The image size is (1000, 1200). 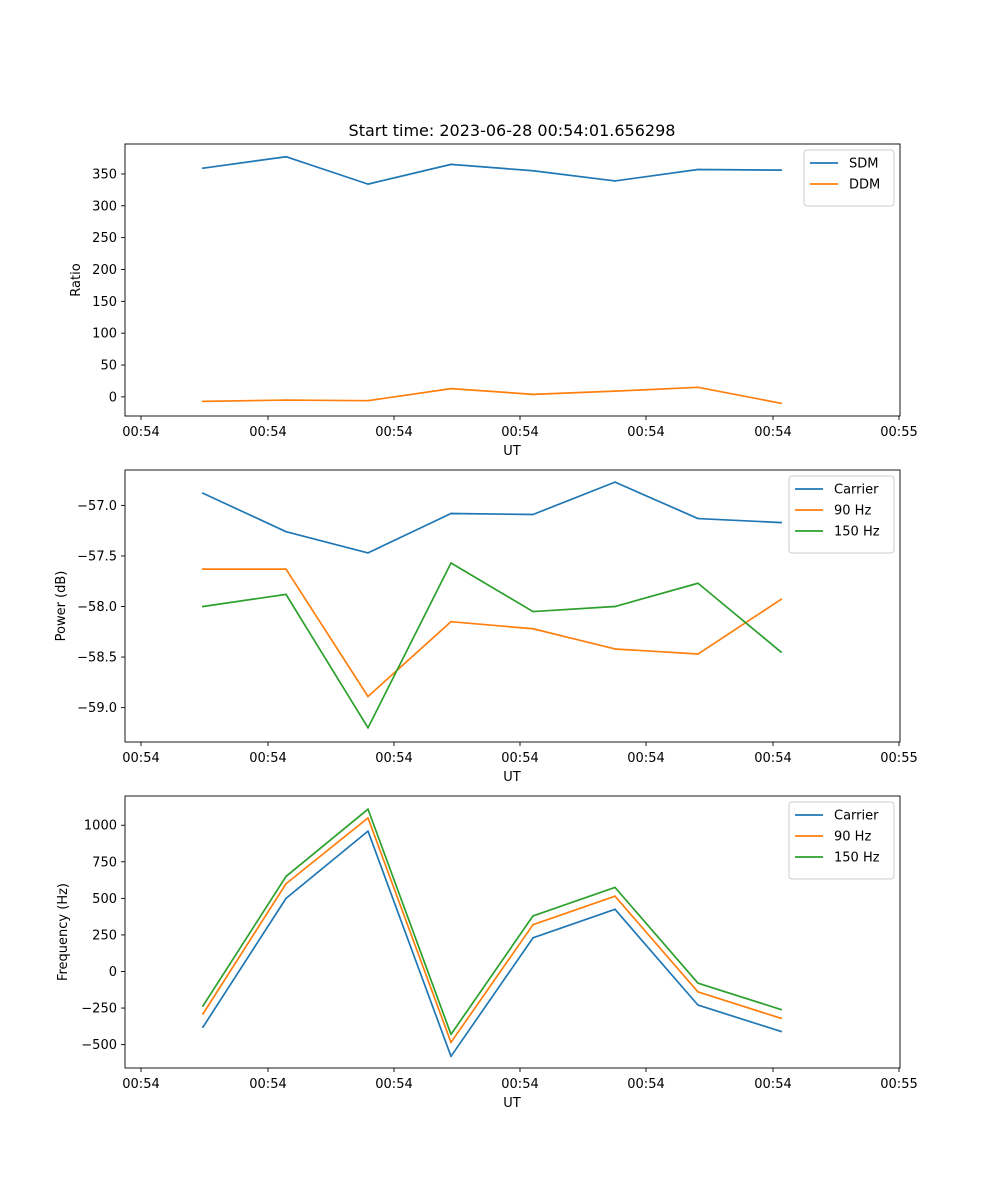 What do you see at coordinates (97, 708) in the screenshot?
I see `y-tick-label: −59.0` at bounding box center [97, 708].